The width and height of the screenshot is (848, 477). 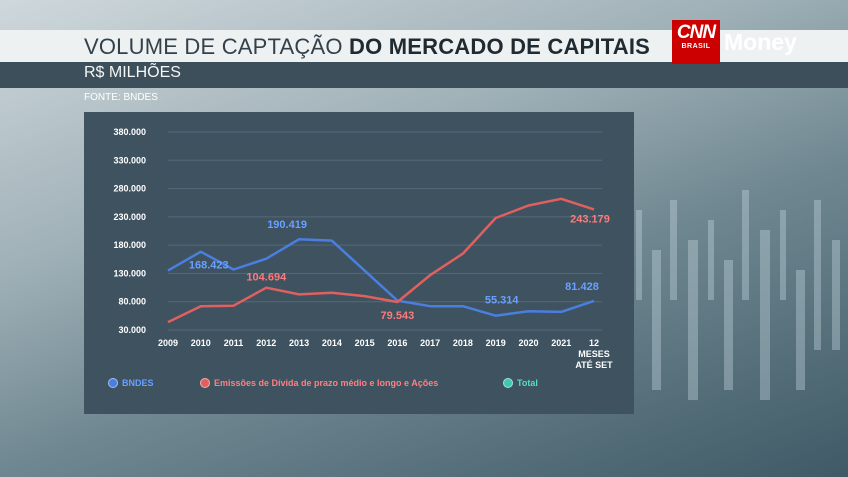 What do you see at coordinates (760, 42) in the screenshot?
I see `money-logo: Money` at bounding box center [760, 42].